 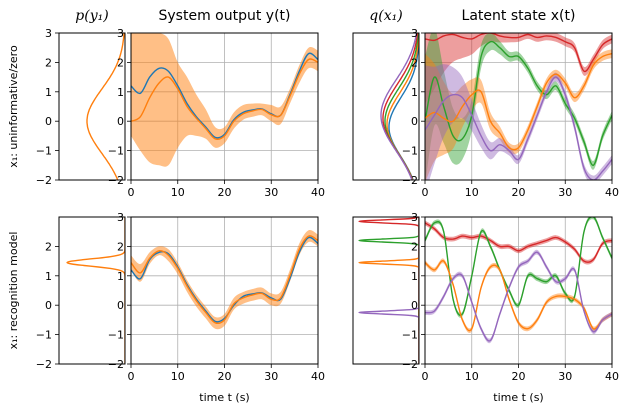 What do you see at coordinates (414, 276) in the screenshot?
I see `row2-latent-ytick-label: 1` at bounding box center [414, 276].